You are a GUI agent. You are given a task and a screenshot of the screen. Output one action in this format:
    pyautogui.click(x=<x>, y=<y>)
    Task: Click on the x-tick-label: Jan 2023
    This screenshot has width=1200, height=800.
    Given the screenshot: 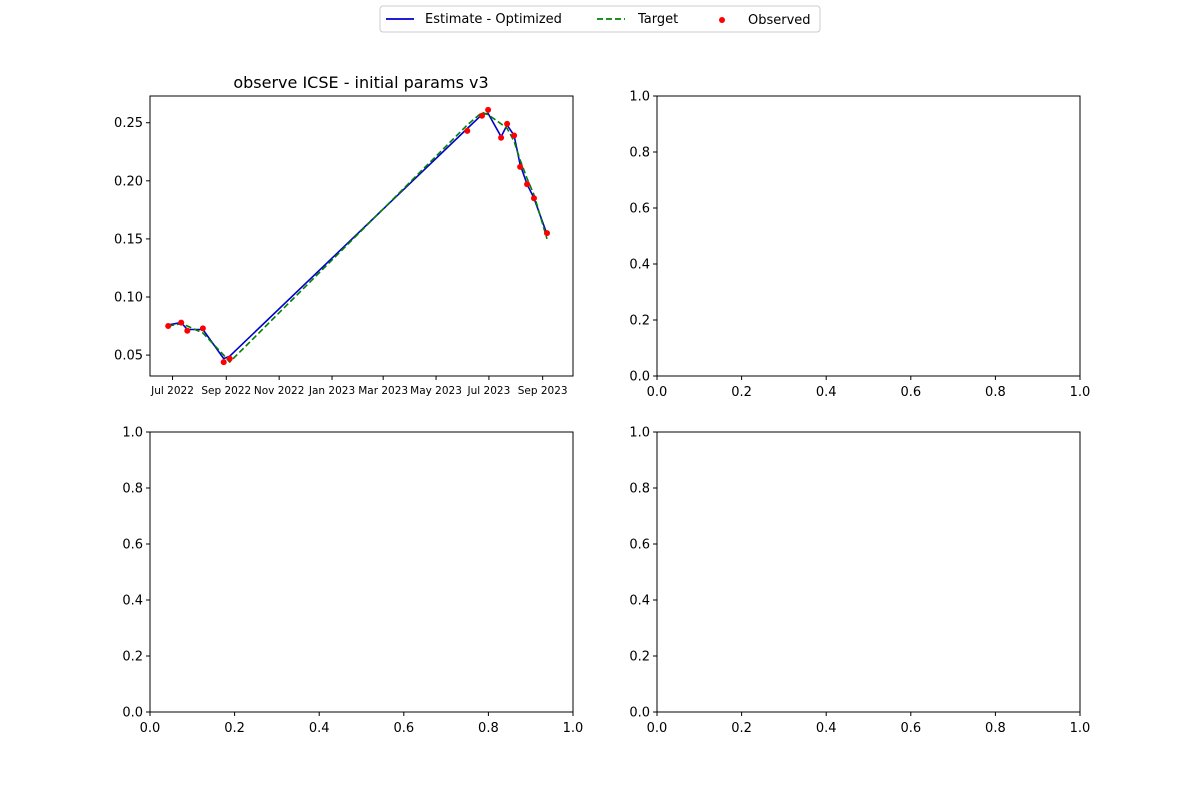 What is the action you would take?
    pyautogui.click(x=331, y=391)
    